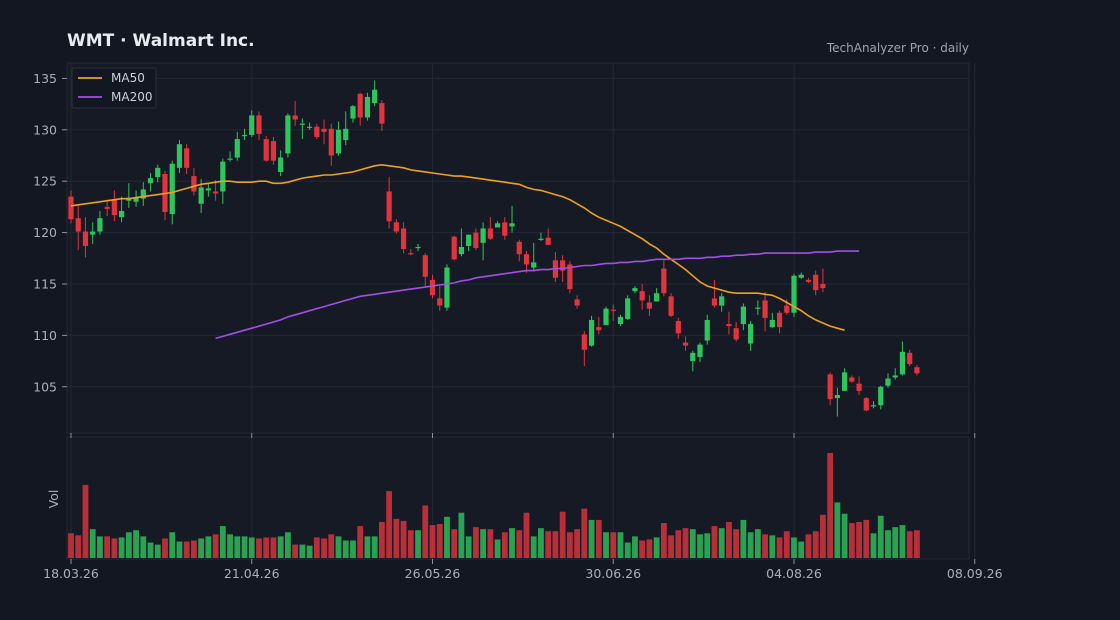 Image resolution: width=1120 pixels, height=620 pixels. What do you see at coordinates (45, 386) in the screenshot?
I see `y-tick-label: 105` at bounding box center [45, 386].